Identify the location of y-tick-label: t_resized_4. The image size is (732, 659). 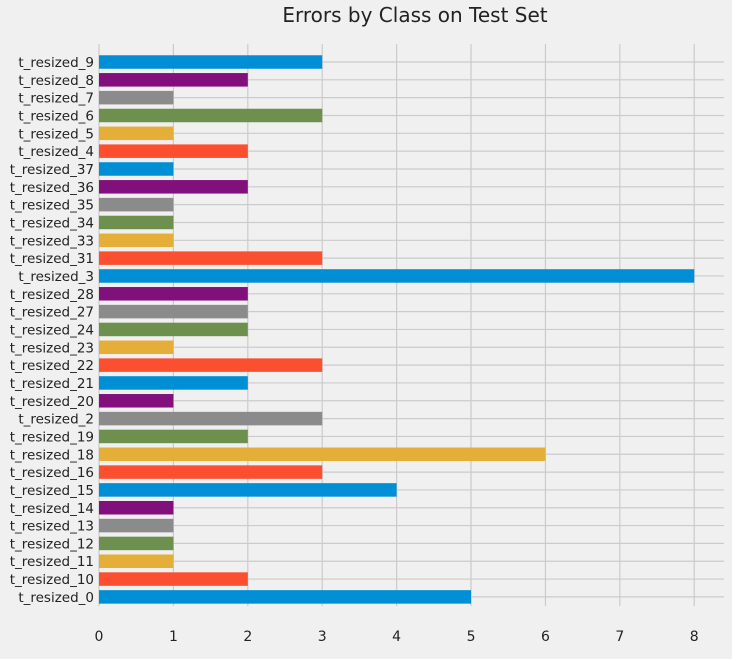
(56, 152).